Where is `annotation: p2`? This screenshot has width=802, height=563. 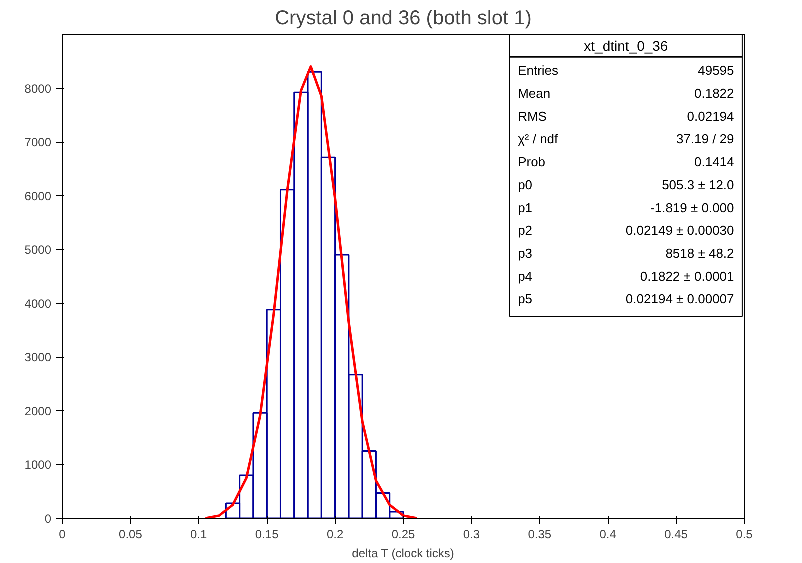 annotation: p2 is located at coordinates (525, 230).